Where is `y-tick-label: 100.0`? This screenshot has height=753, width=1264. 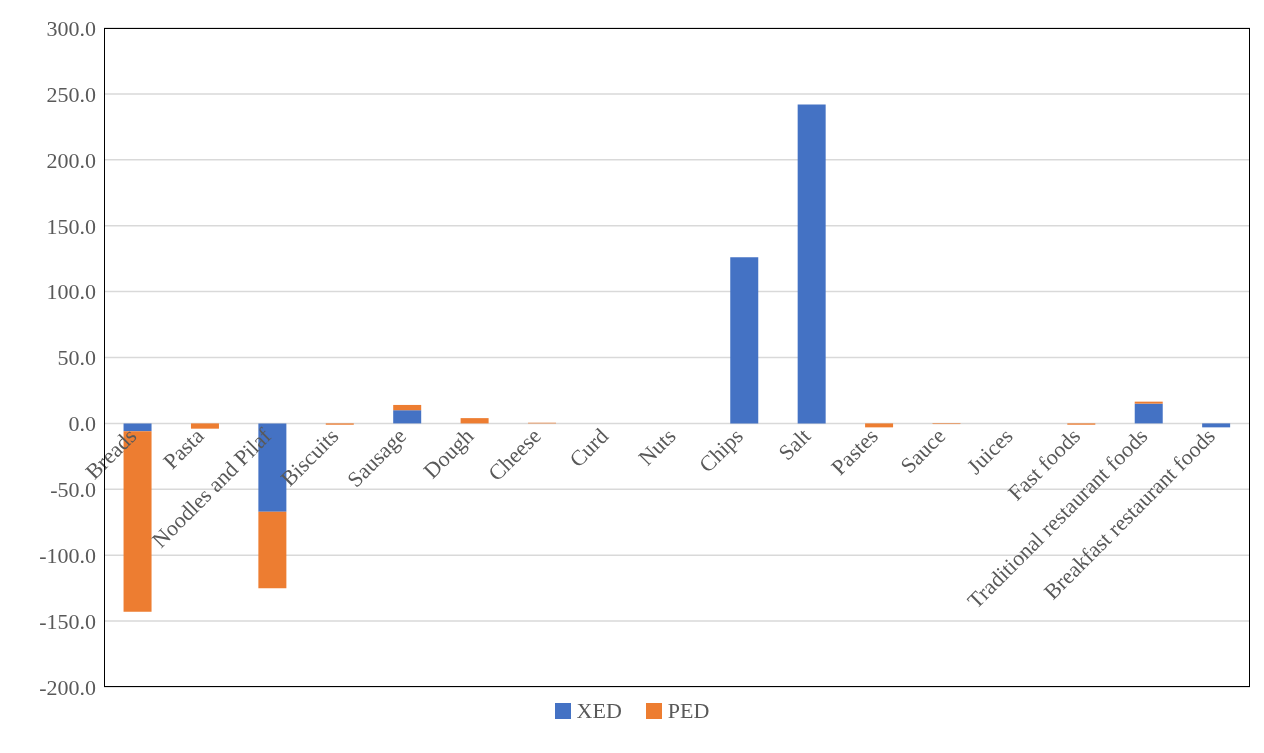 y-tick-label: 100.0 is located at coordinates (71, 292).